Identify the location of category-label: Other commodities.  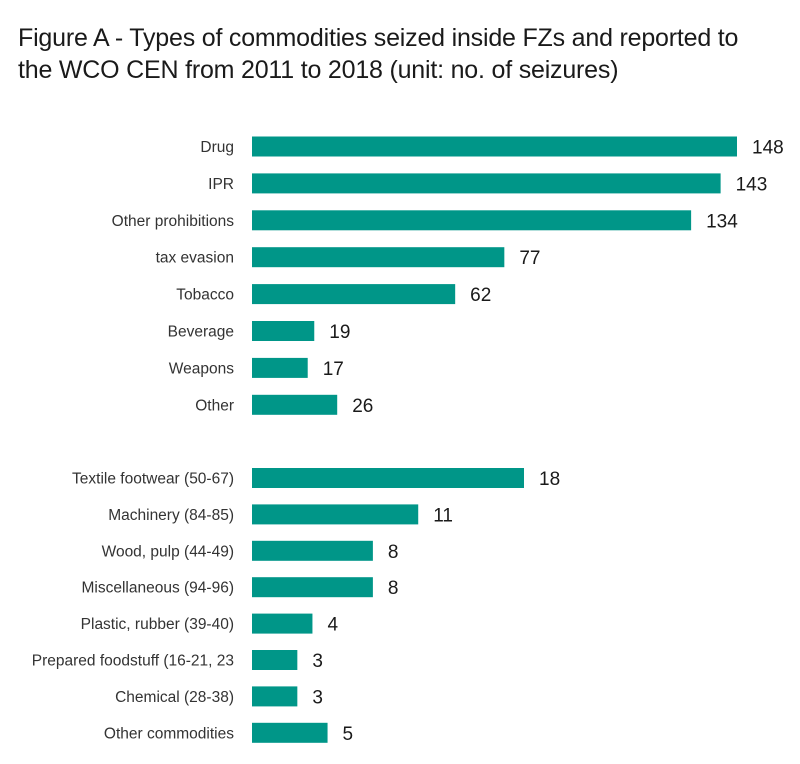
(169, 733).